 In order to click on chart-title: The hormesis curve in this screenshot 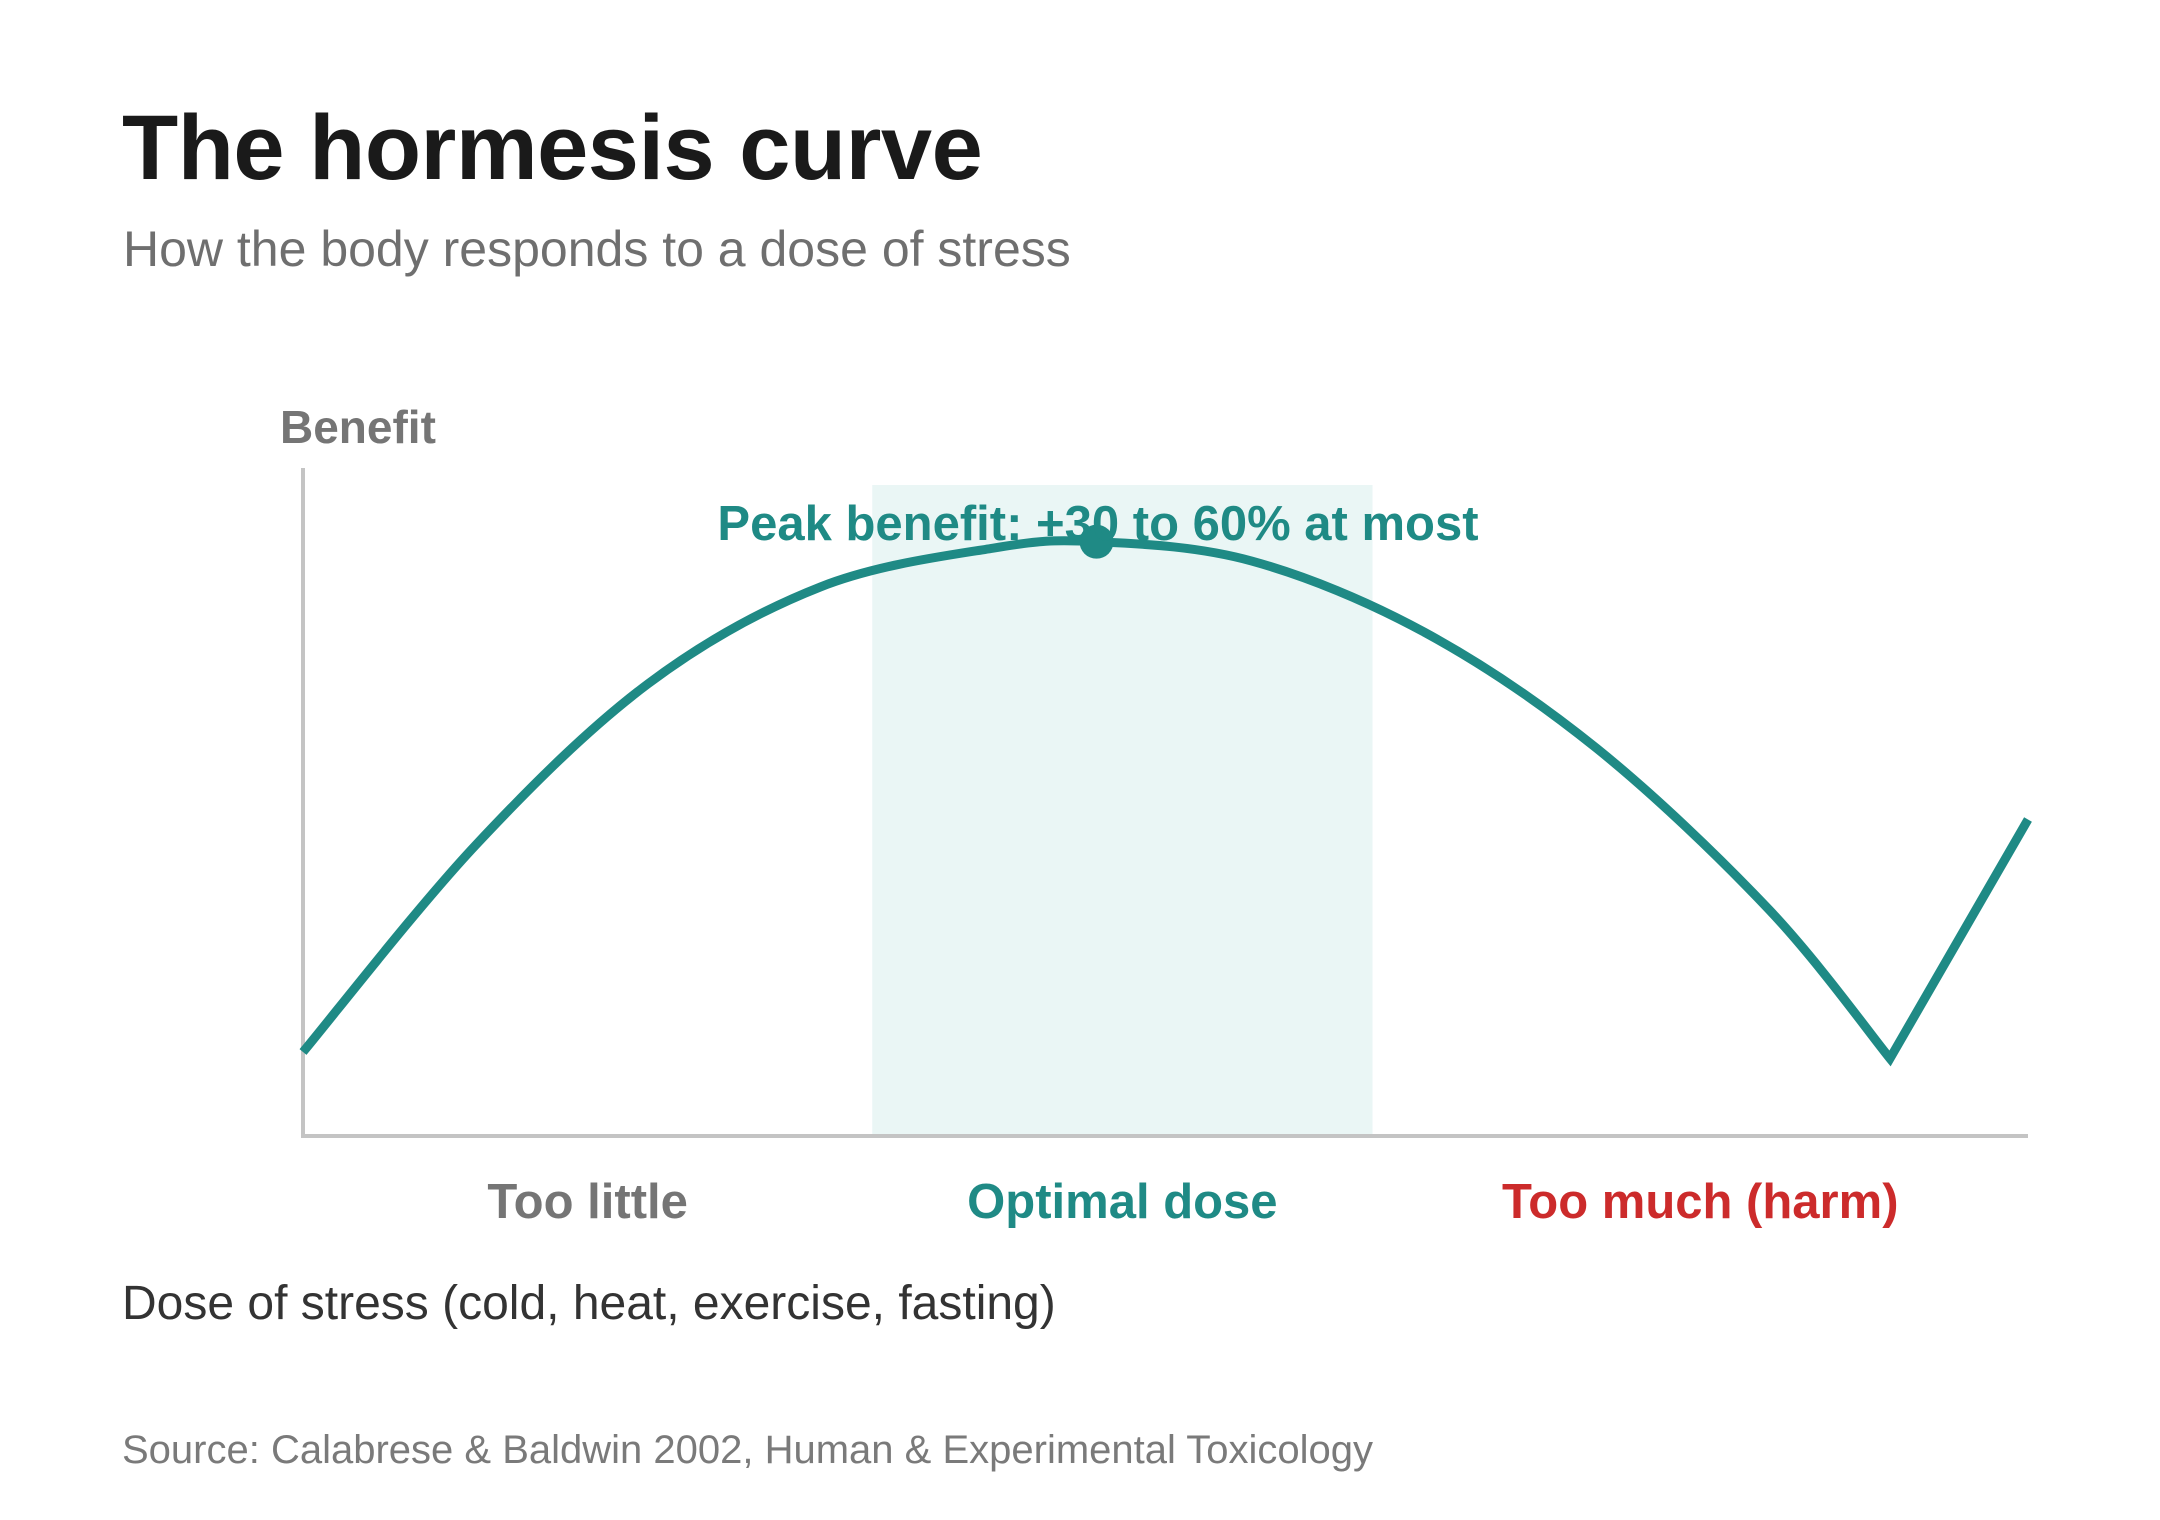, I will do `click(552, 148)`.